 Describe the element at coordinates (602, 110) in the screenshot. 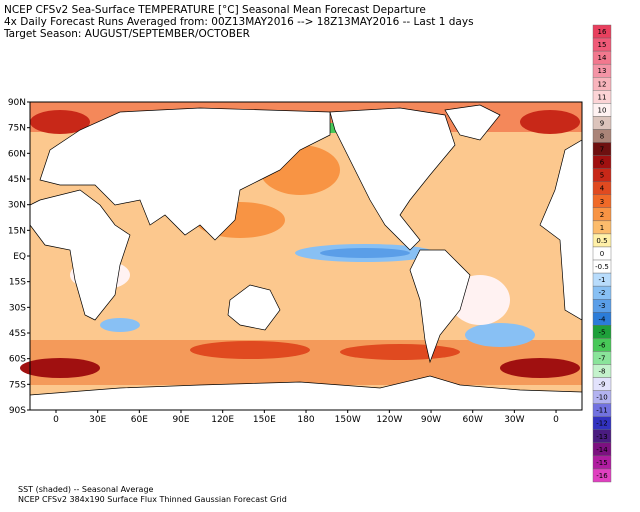

I see `colorbar-label: 10` at that location.